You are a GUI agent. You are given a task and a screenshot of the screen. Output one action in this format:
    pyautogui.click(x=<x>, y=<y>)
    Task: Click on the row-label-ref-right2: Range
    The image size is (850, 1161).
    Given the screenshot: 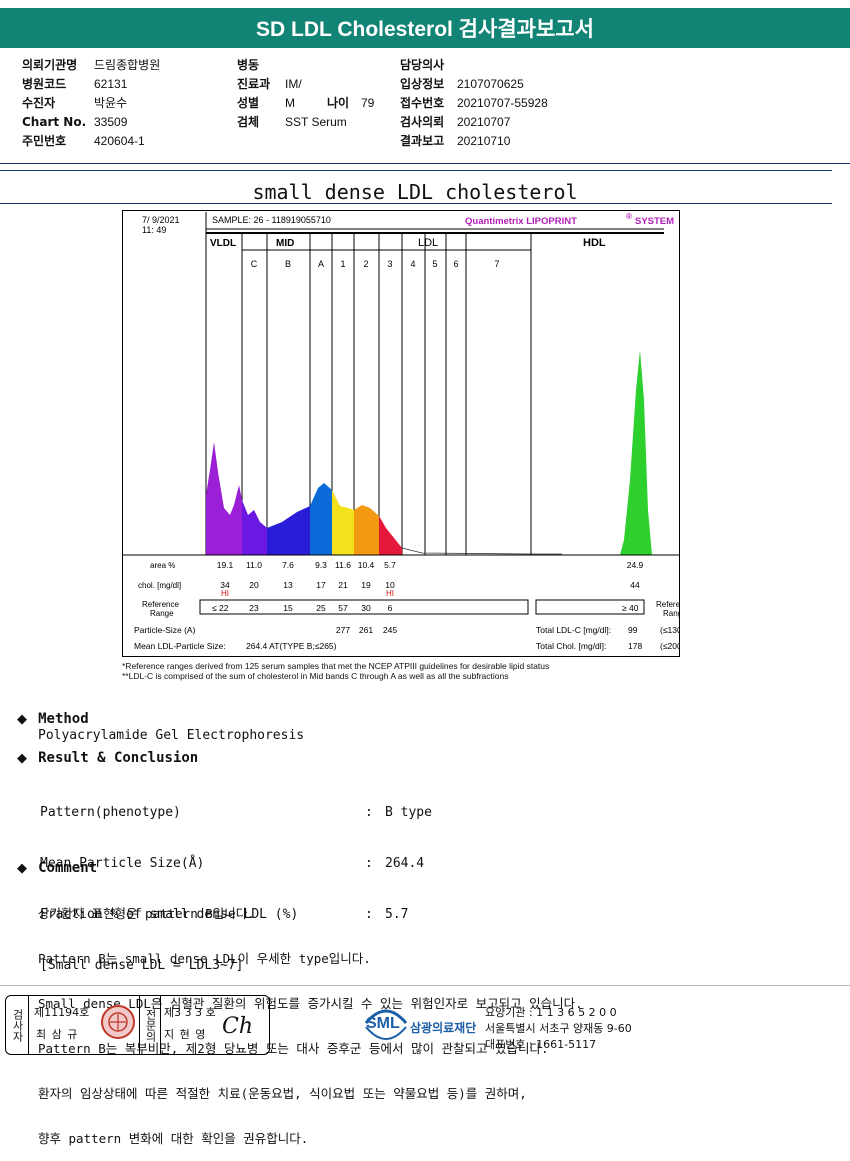 What is the action you would take?
    pyautogui.click(x=671, y=613)
    